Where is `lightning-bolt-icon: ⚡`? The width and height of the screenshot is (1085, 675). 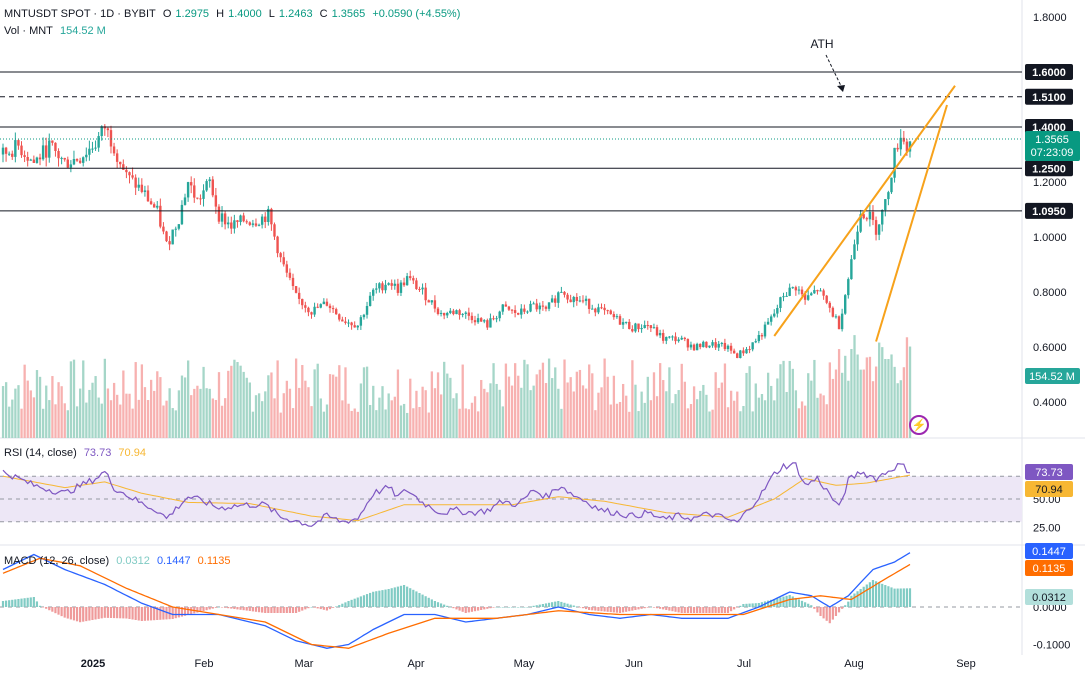 lightning-bolt-icon: ⚡ is located at coordinates (919, 425).